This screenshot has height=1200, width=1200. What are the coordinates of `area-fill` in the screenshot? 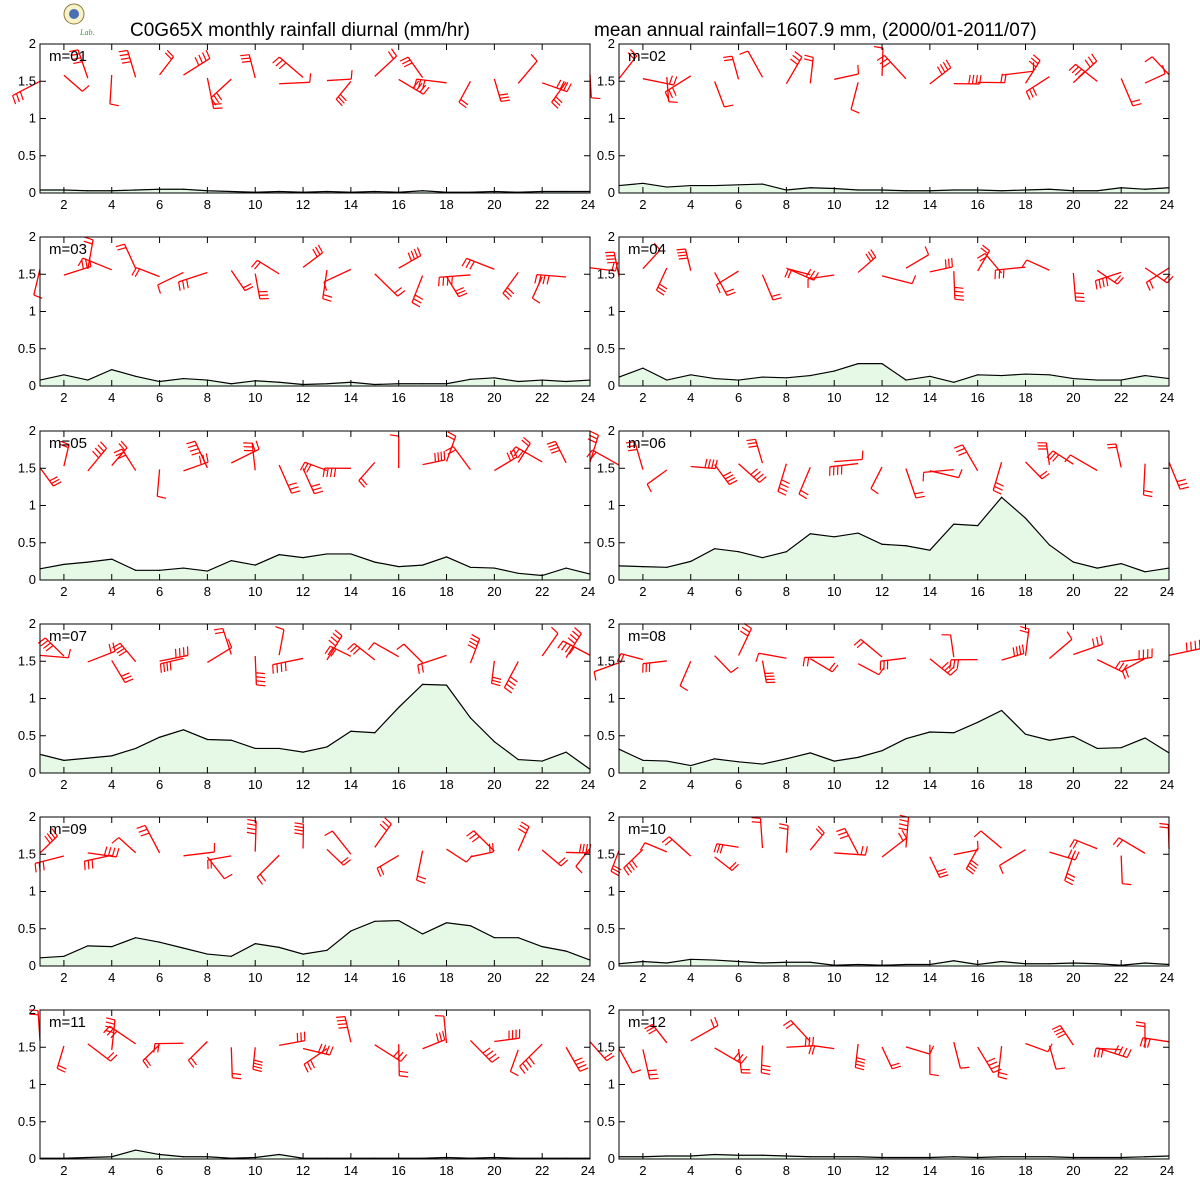 It's located at (315, 566).